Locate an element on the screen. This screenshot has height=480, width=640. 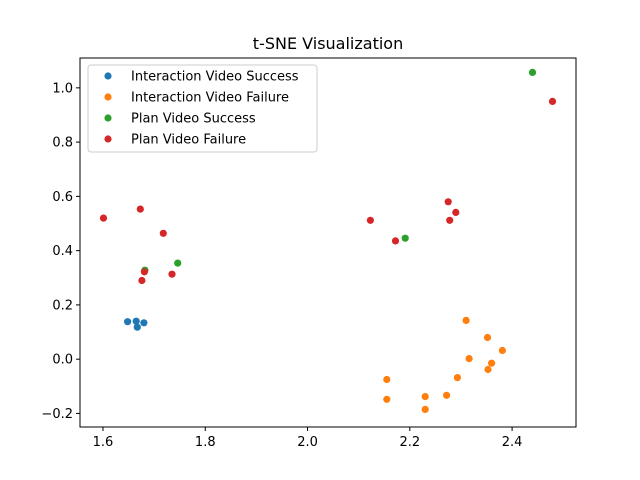
x-tick-label: 2.0 is located at coordinates (307, 442).